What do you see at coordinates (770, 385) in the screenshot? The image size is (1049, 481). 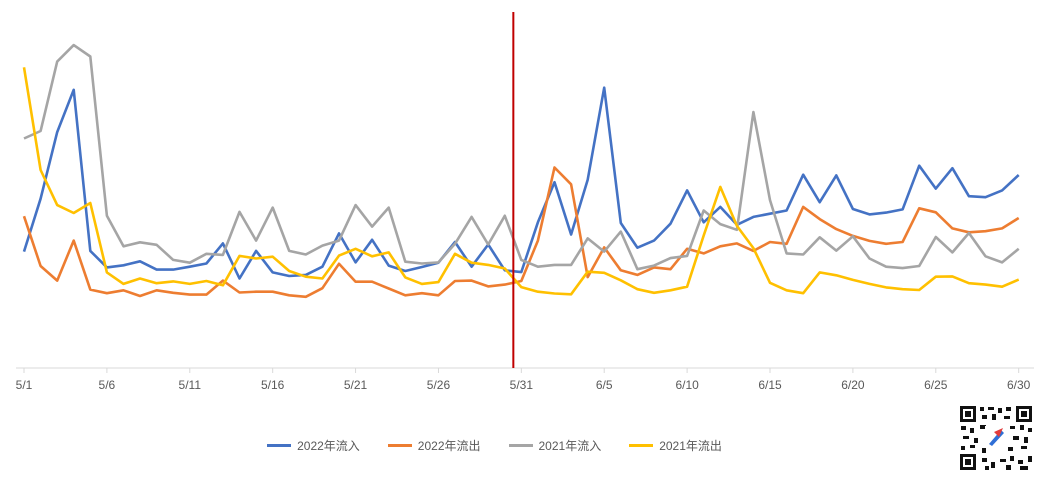 I see `x-tick-label: 6/15` at bounding box center [770, 385].